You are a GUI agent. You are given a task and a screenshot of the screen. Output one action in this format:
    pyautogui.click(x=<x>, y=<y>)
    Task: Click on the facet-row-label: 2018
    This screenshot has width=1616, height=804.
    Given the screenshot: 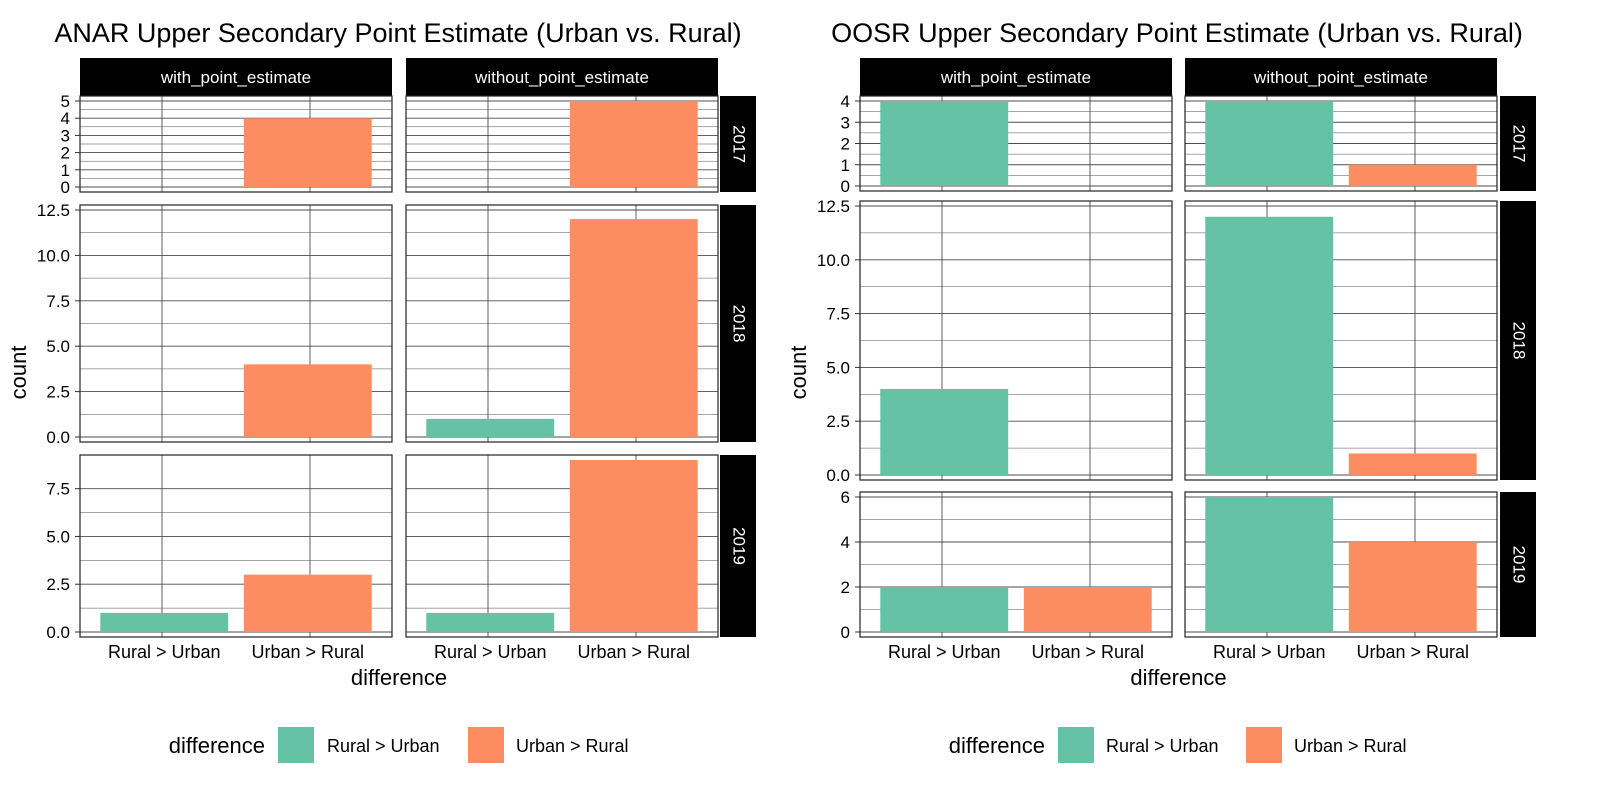 What is the action you would take?
    pyautogui.click(x=1519, y=341)
    